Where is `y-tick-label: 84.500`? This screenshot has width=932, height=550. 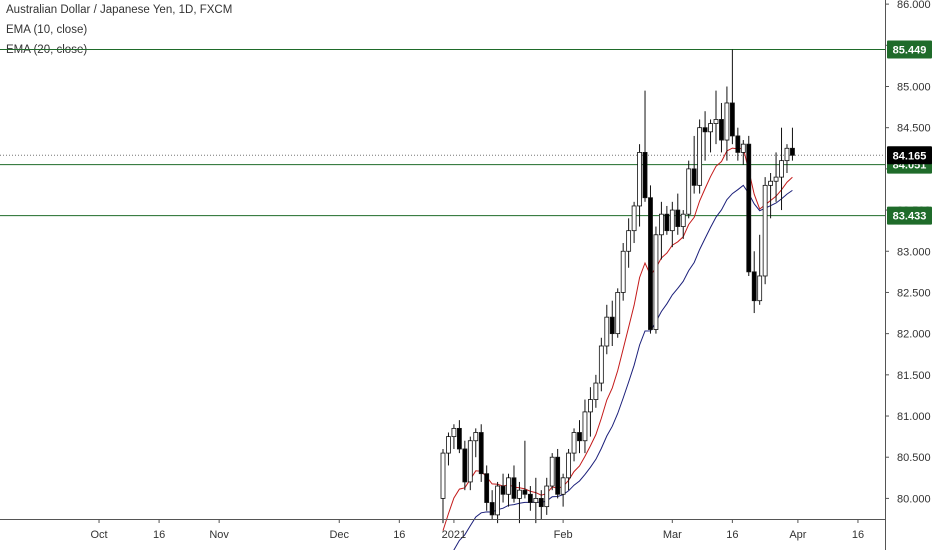 y-tick-label: 84.500 is located at coordinates (914, 129).